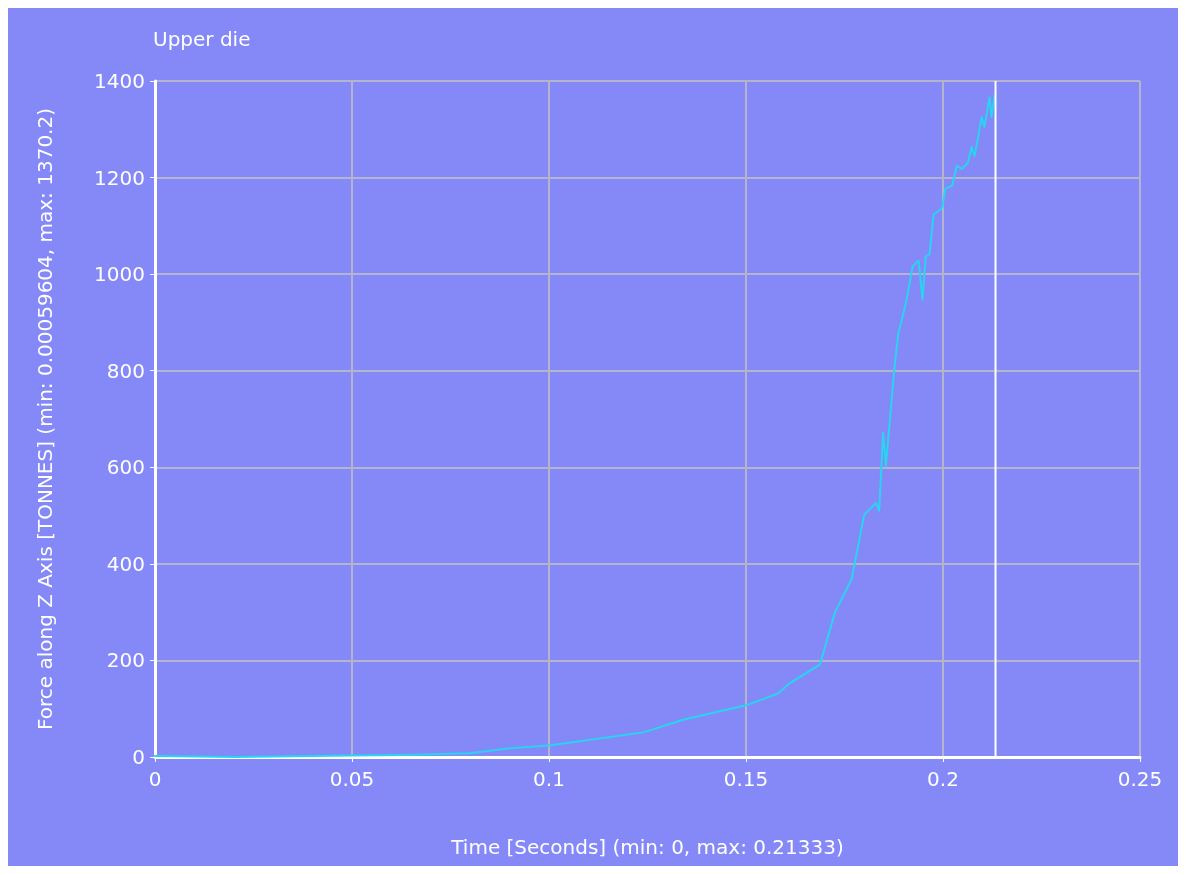  Describe the element at coordinates (138, 757) in the screenshot. I see `y-tick-label: 0` at that location.